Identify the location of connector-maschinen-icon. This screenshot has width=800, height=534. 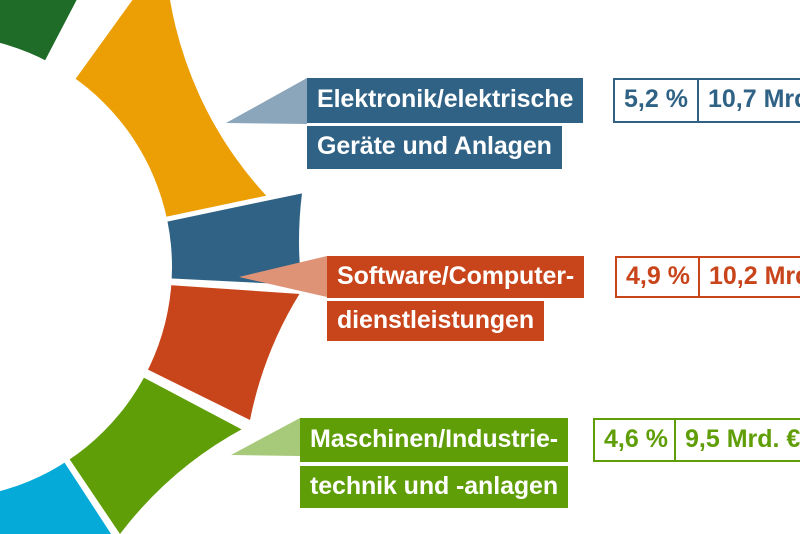
(265, 437).